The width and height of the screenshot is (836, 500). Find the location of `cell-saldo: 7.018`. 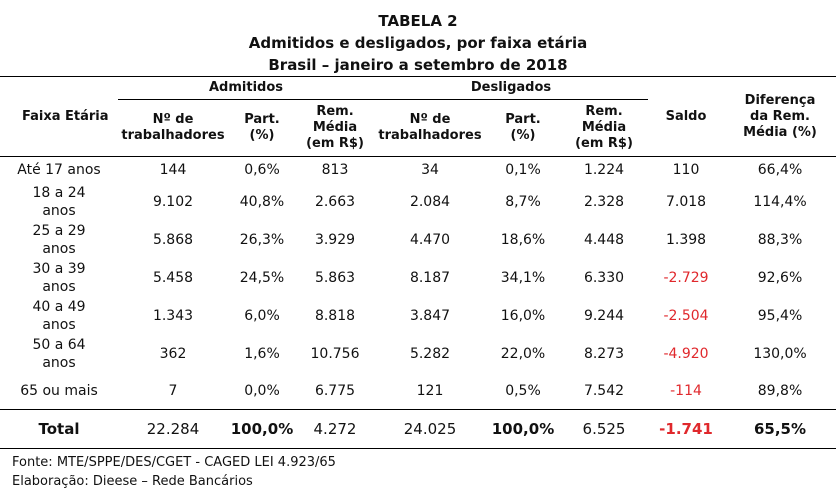

cell-saldo: 7.018 is located at coordinates (686, 202).